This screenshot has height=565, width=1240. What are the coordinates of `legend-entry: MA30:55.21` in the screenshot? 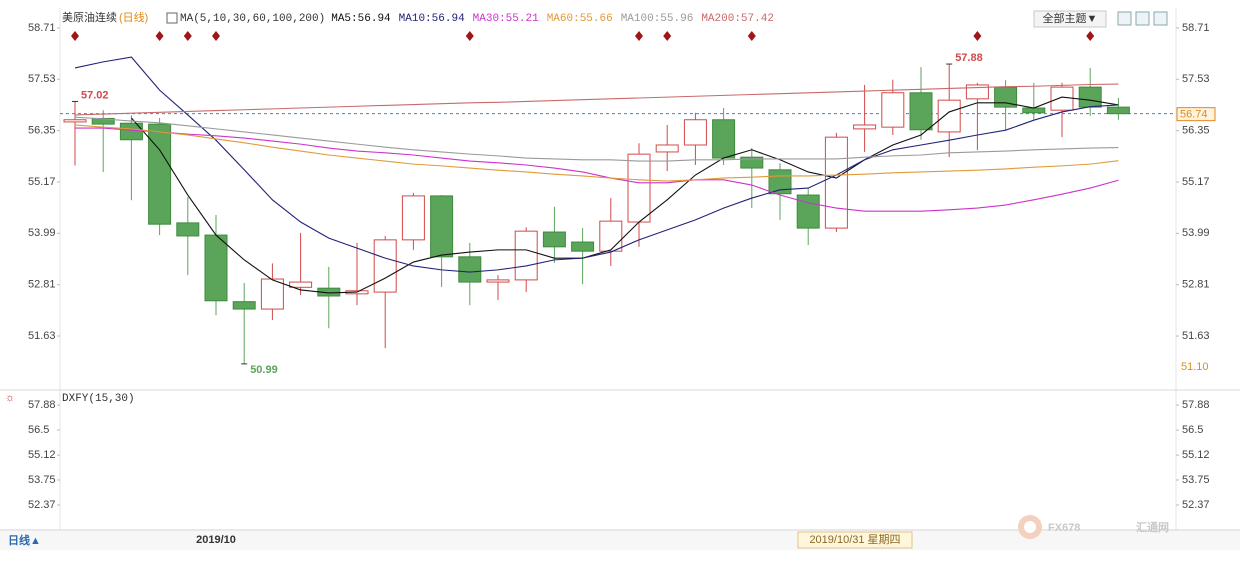 It's located at (506, 19).